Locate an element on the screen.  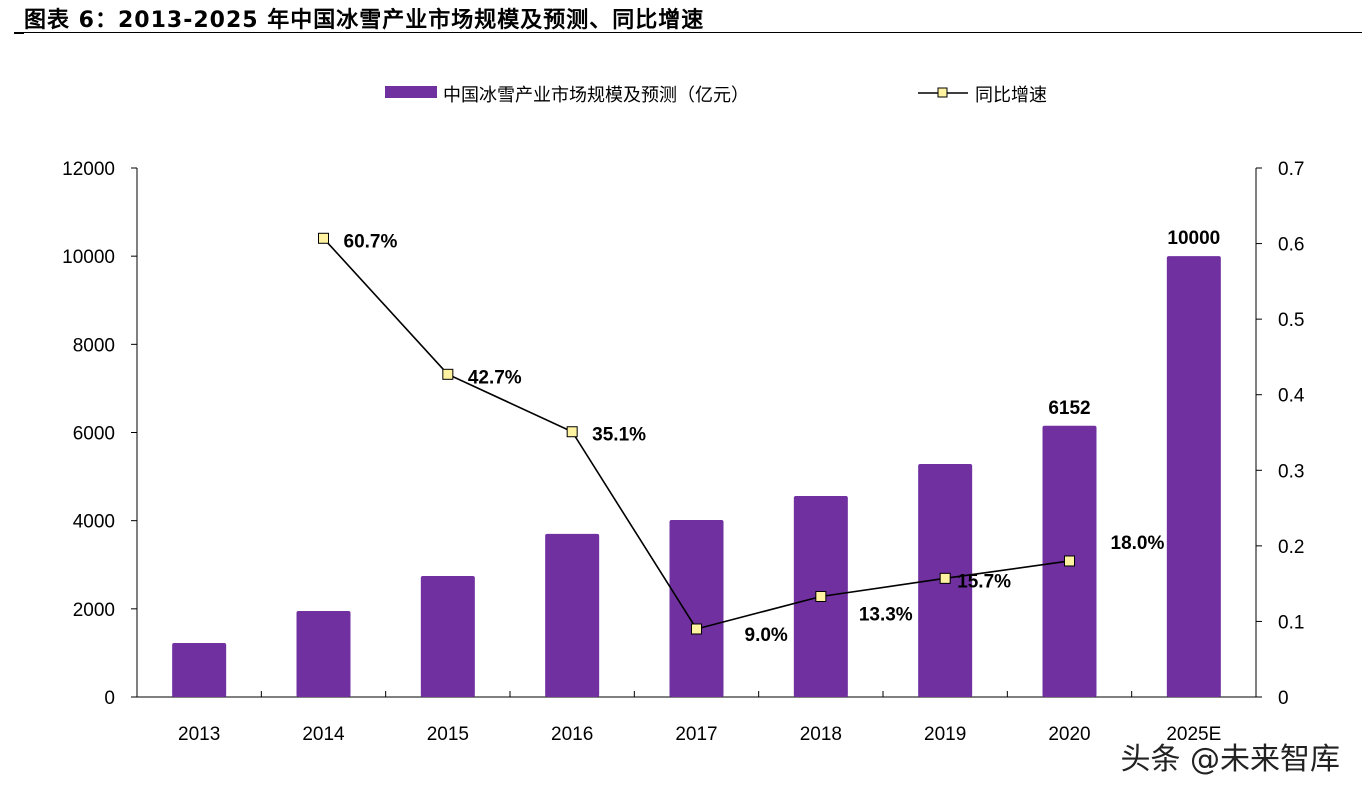
left-tick-label: 6000 is located at coordinates (94, 434).